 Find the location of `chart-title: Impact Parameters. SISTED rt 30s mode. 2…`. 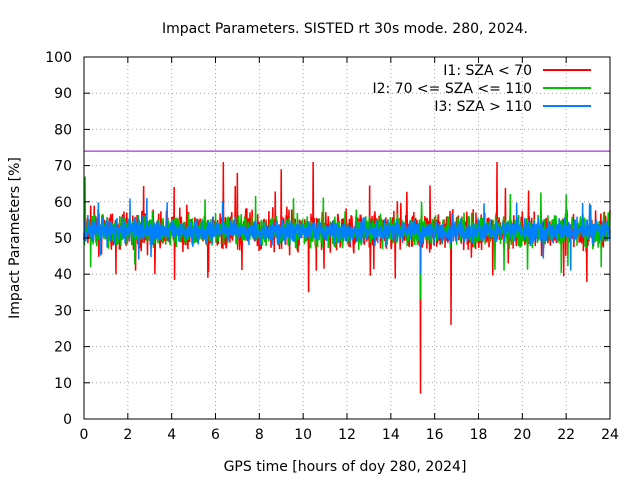

chart-title: Impact Parameters. SISTED rt 30s mode. 2… is located at coordinates (345, 29).